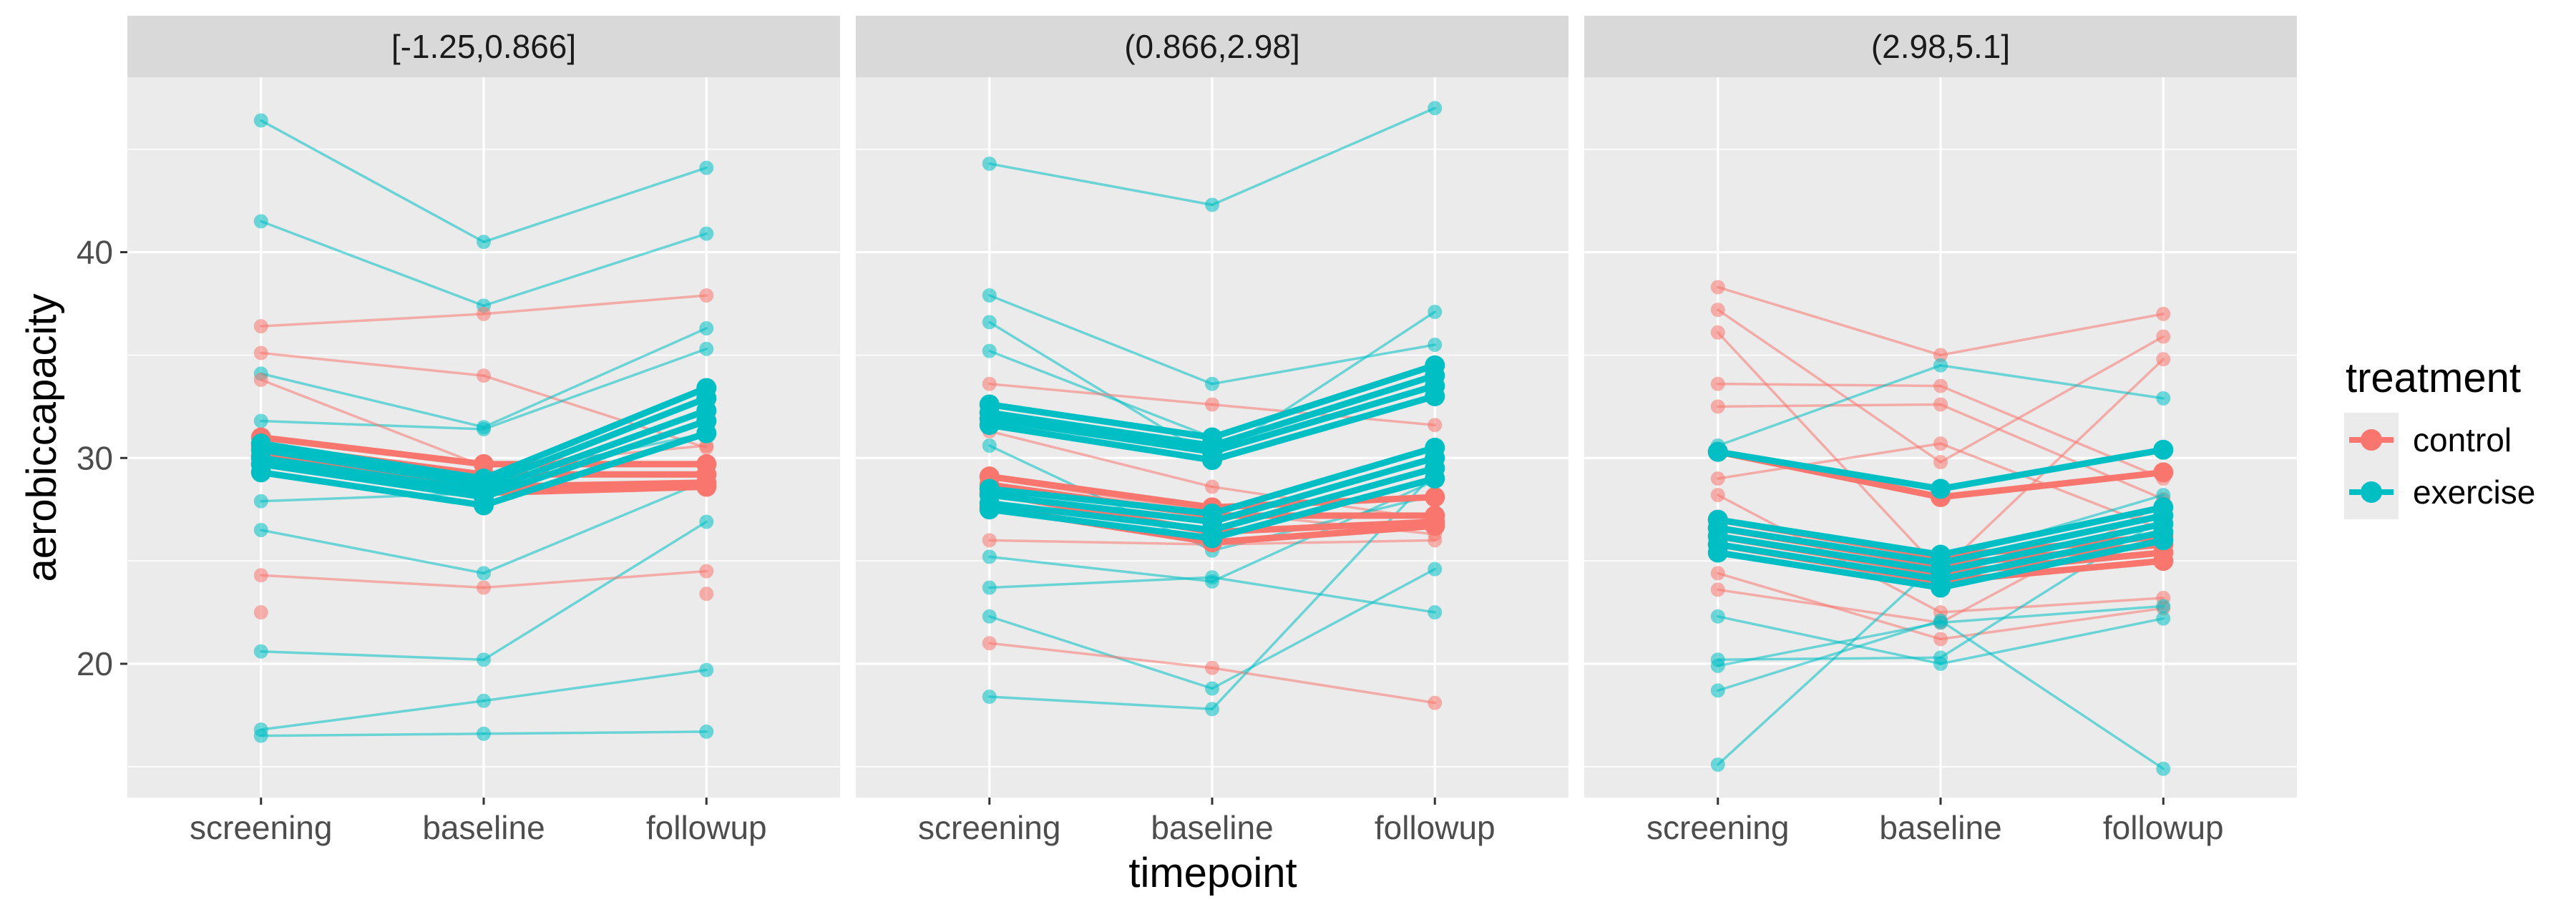 This screenshot has height=912, width=2576. I want to click on y-tick-label: 20, so click(95, 664).